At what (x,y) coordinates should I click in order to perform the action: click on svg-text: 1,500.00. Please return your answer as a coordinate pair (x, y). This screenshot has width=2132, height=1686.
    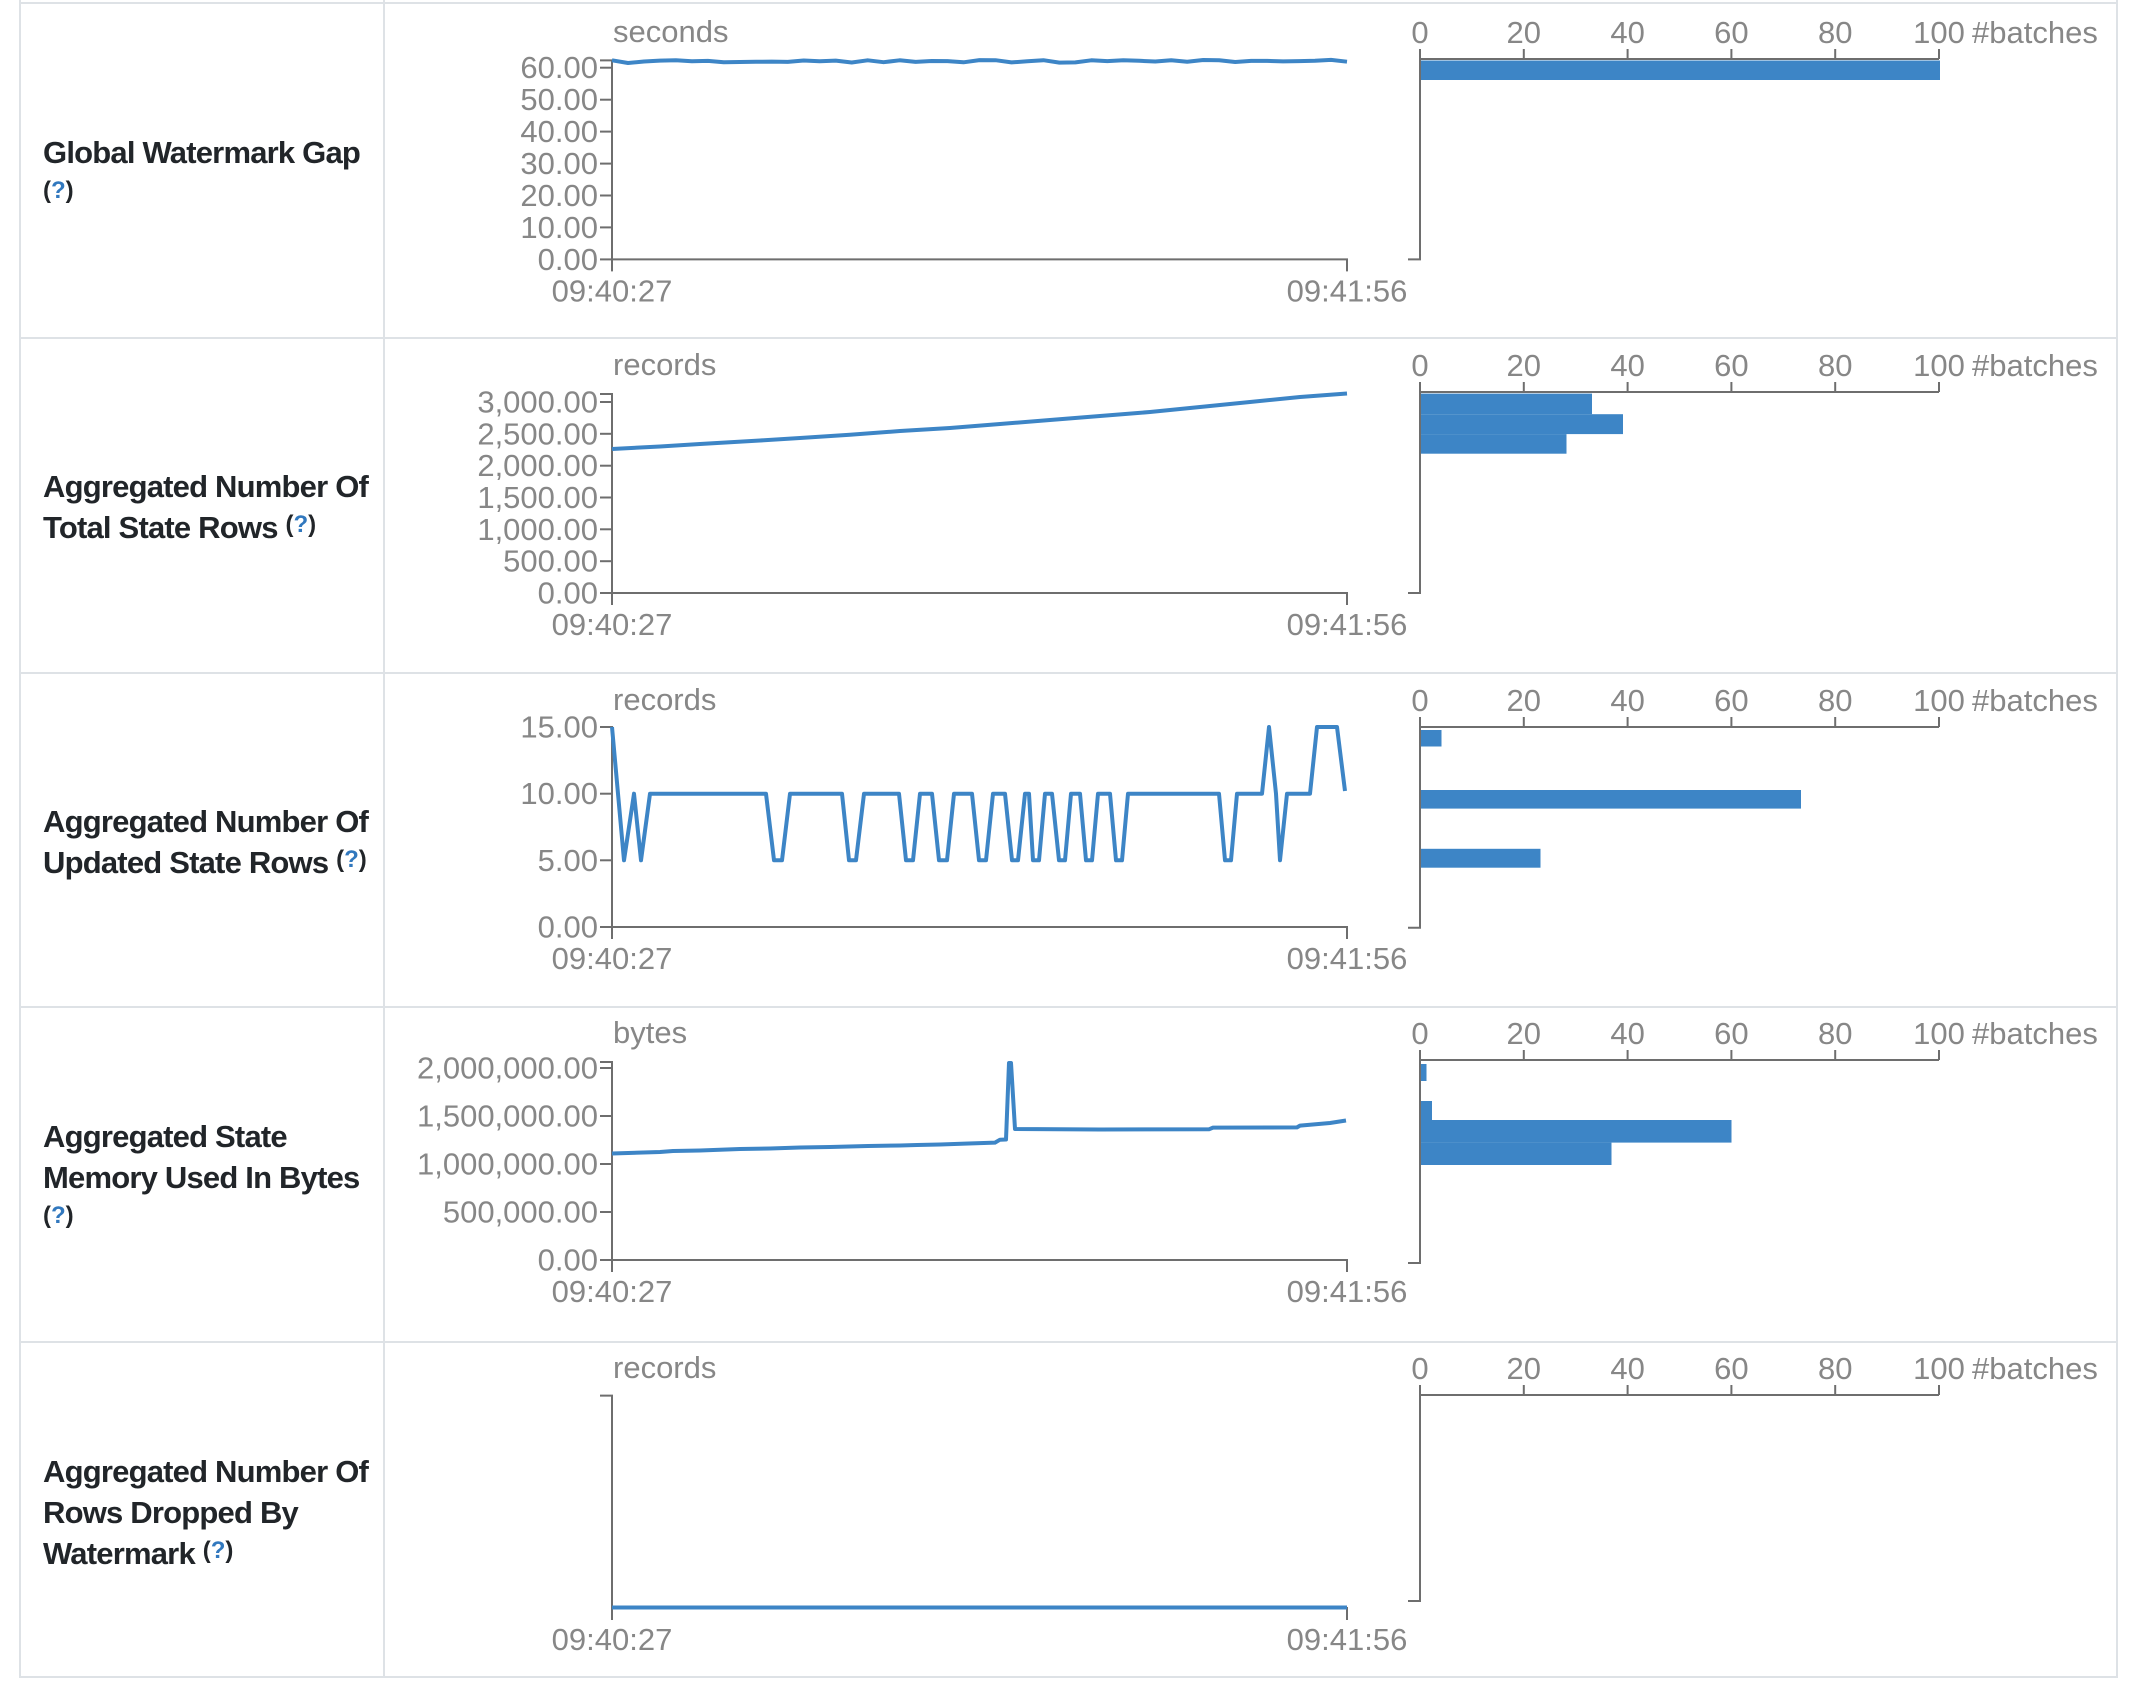
    Looking at the image, I should click on (537, 497).